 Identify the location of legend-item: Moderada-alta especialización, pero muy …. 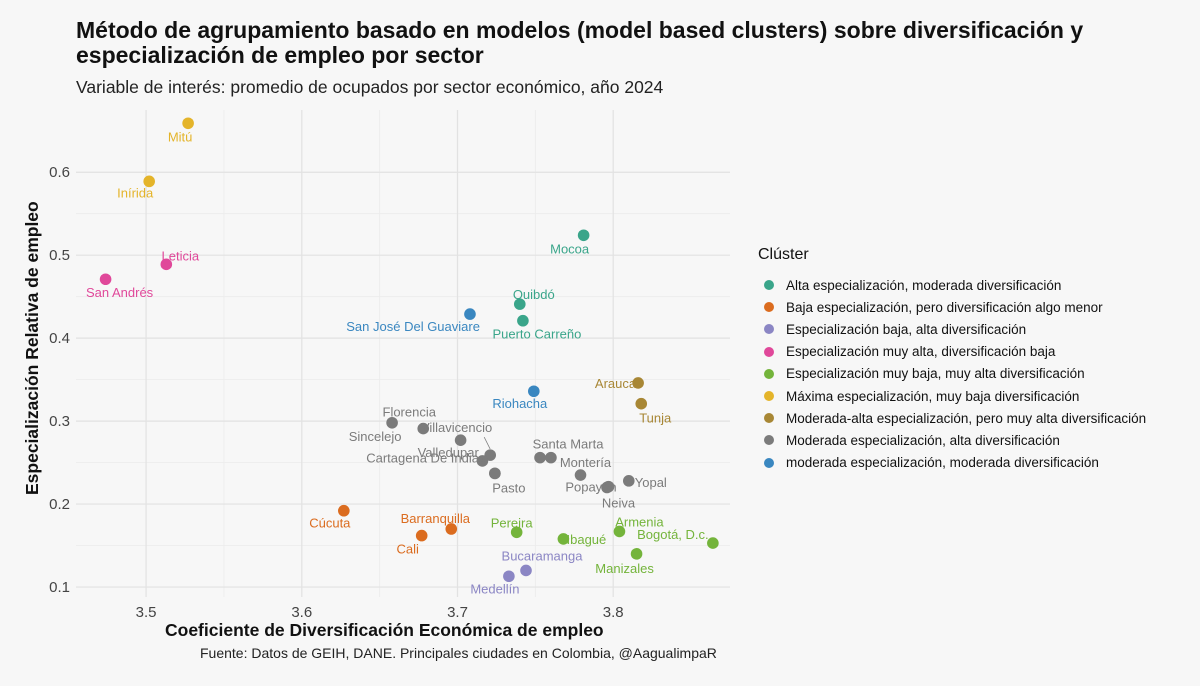
(952, 418).